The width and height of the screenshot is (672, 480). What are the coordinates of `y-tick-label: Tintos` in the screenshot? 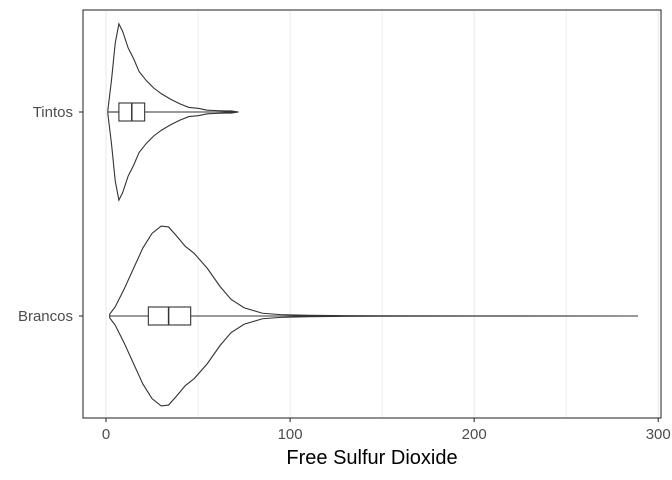 It's located at (53, 112).